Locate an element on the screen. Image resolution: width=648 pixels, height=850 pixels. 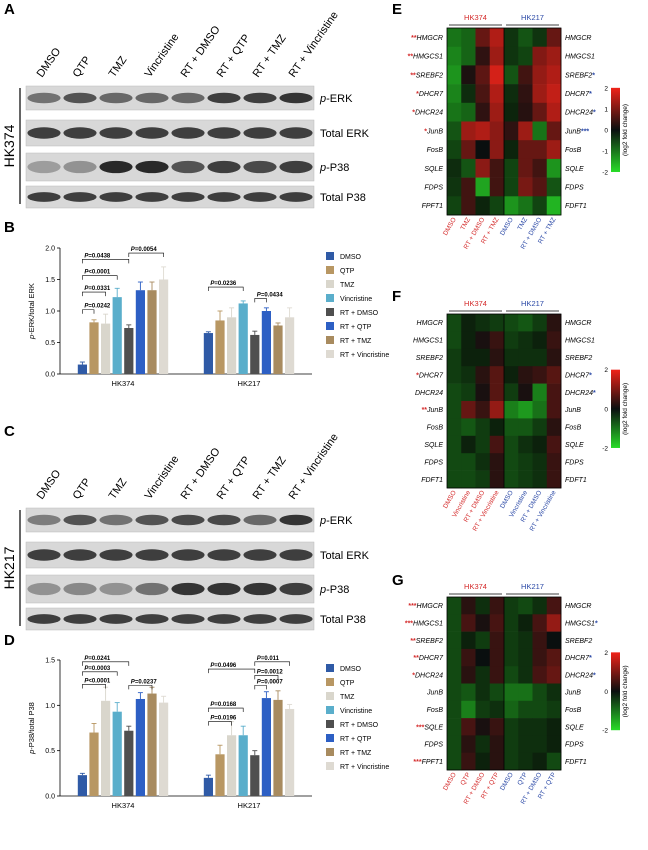
p-value-label: P=0.0007 is located at coordinates (270, 682).